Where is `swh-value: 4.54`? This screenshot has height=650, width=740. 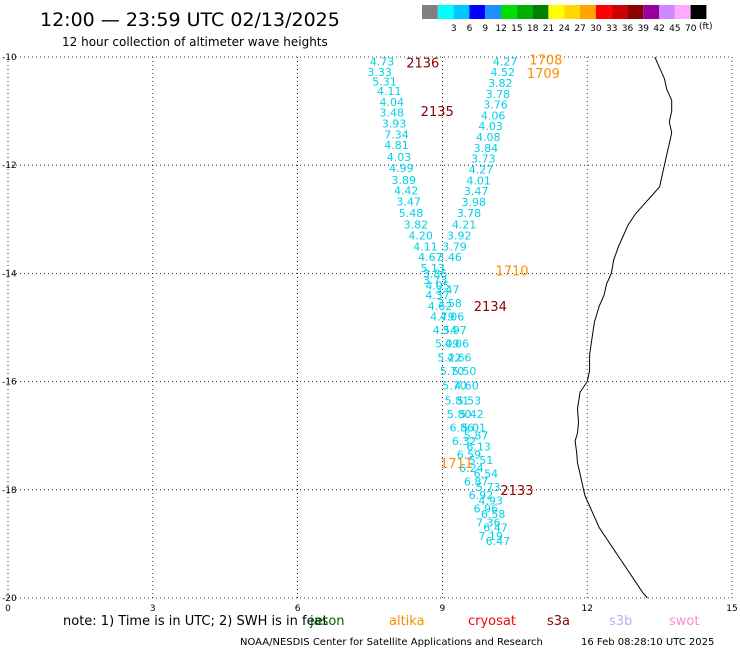 swh-value: 4.54 is located at coordinates (445, 330).